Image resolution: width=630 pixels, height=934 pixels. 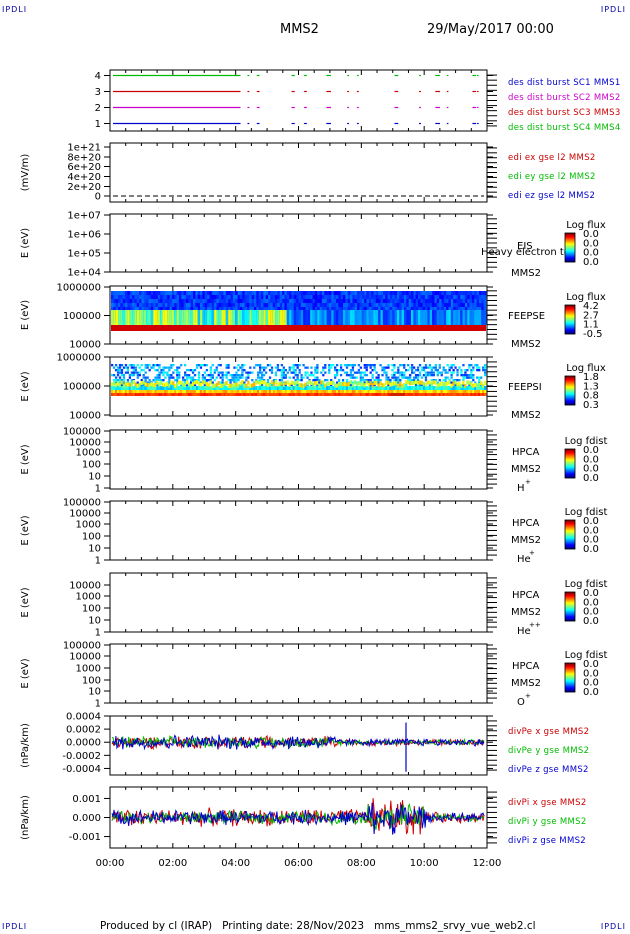 What do you see at coordinates (586, 512) in the screenshot?
I see `colorbar-title: Log fdist` at bounding box center [586, 512].